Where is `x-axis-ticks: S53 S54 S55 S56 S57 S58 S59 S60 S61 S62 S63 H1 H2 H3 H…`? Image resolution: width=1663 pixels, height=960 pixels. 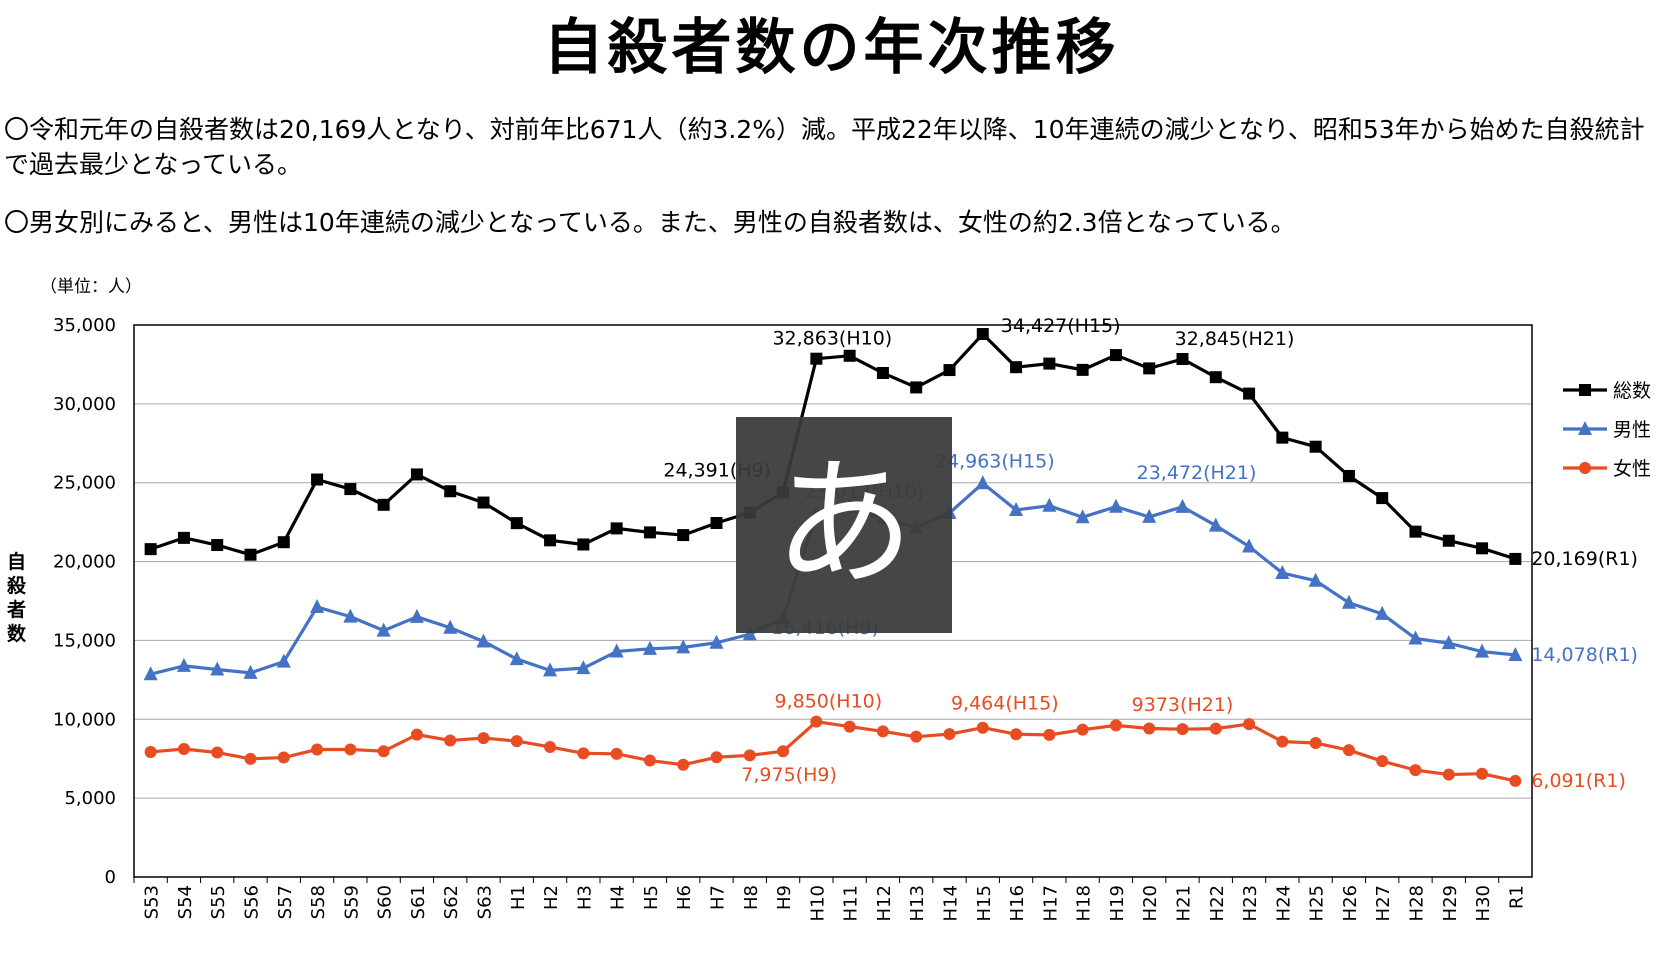
x-axis-ticks: S53 S54 S55 S56 S57 S58 S59 S60 S61 S62 S63 H1 H2 H3 H… is located at coordinates (830, 899).